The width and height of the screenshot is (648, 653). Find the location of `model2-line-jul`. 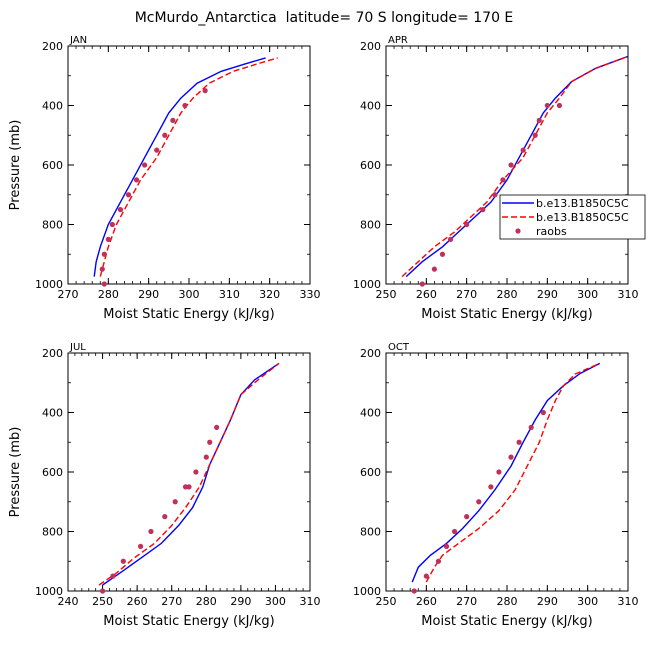

model2-line-jul is located at coordinates (189, 474).